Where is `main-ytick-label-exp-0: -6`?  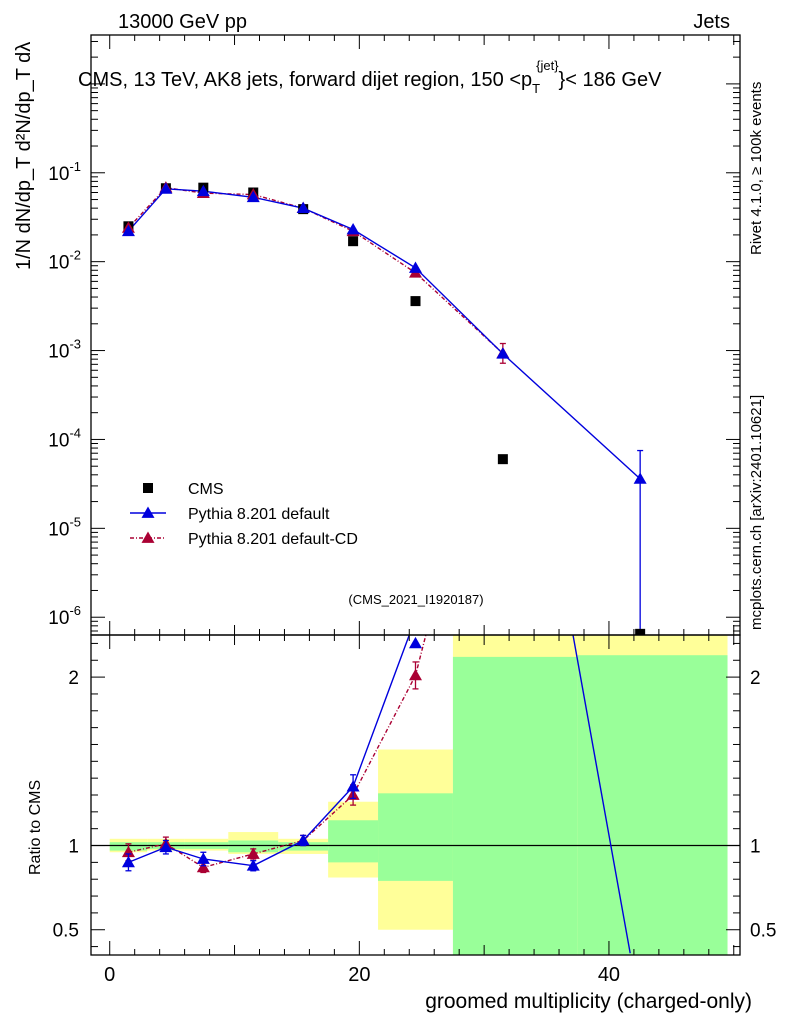 main-ytick-label-exp-0: -6 is located at coordinates (75, 610).